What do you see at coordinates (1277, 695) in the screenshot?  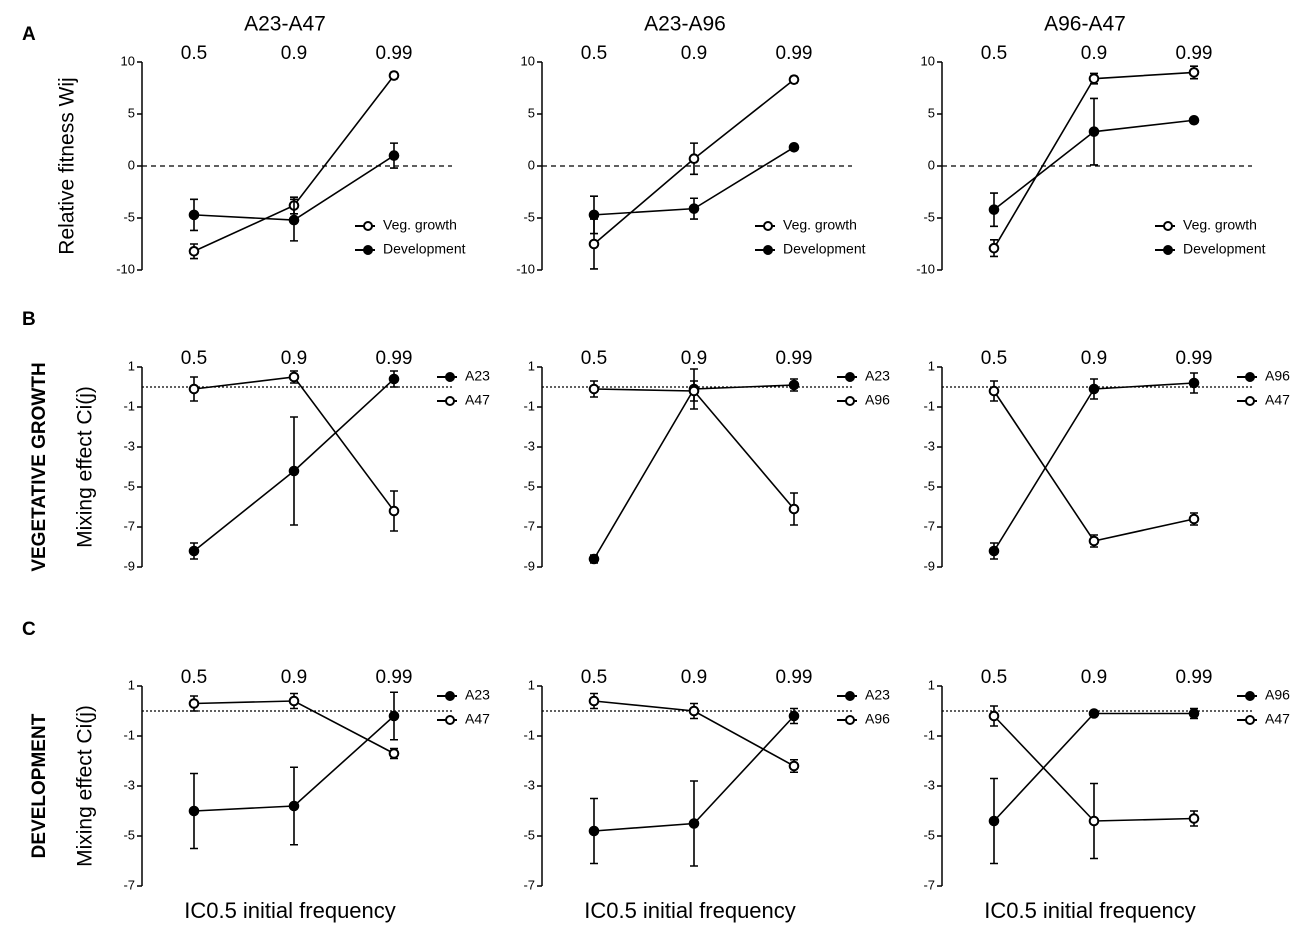 I see `legend-label: A96` at bounding box center [1277, 695].